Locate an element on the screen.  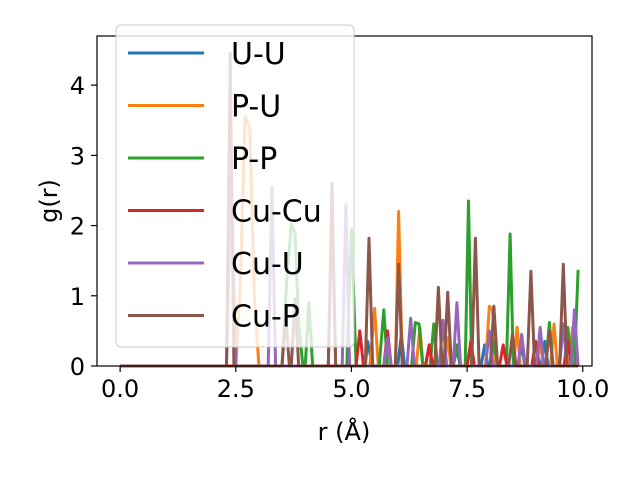
legend-label: Cu-P is located at coordinates (265, 317).